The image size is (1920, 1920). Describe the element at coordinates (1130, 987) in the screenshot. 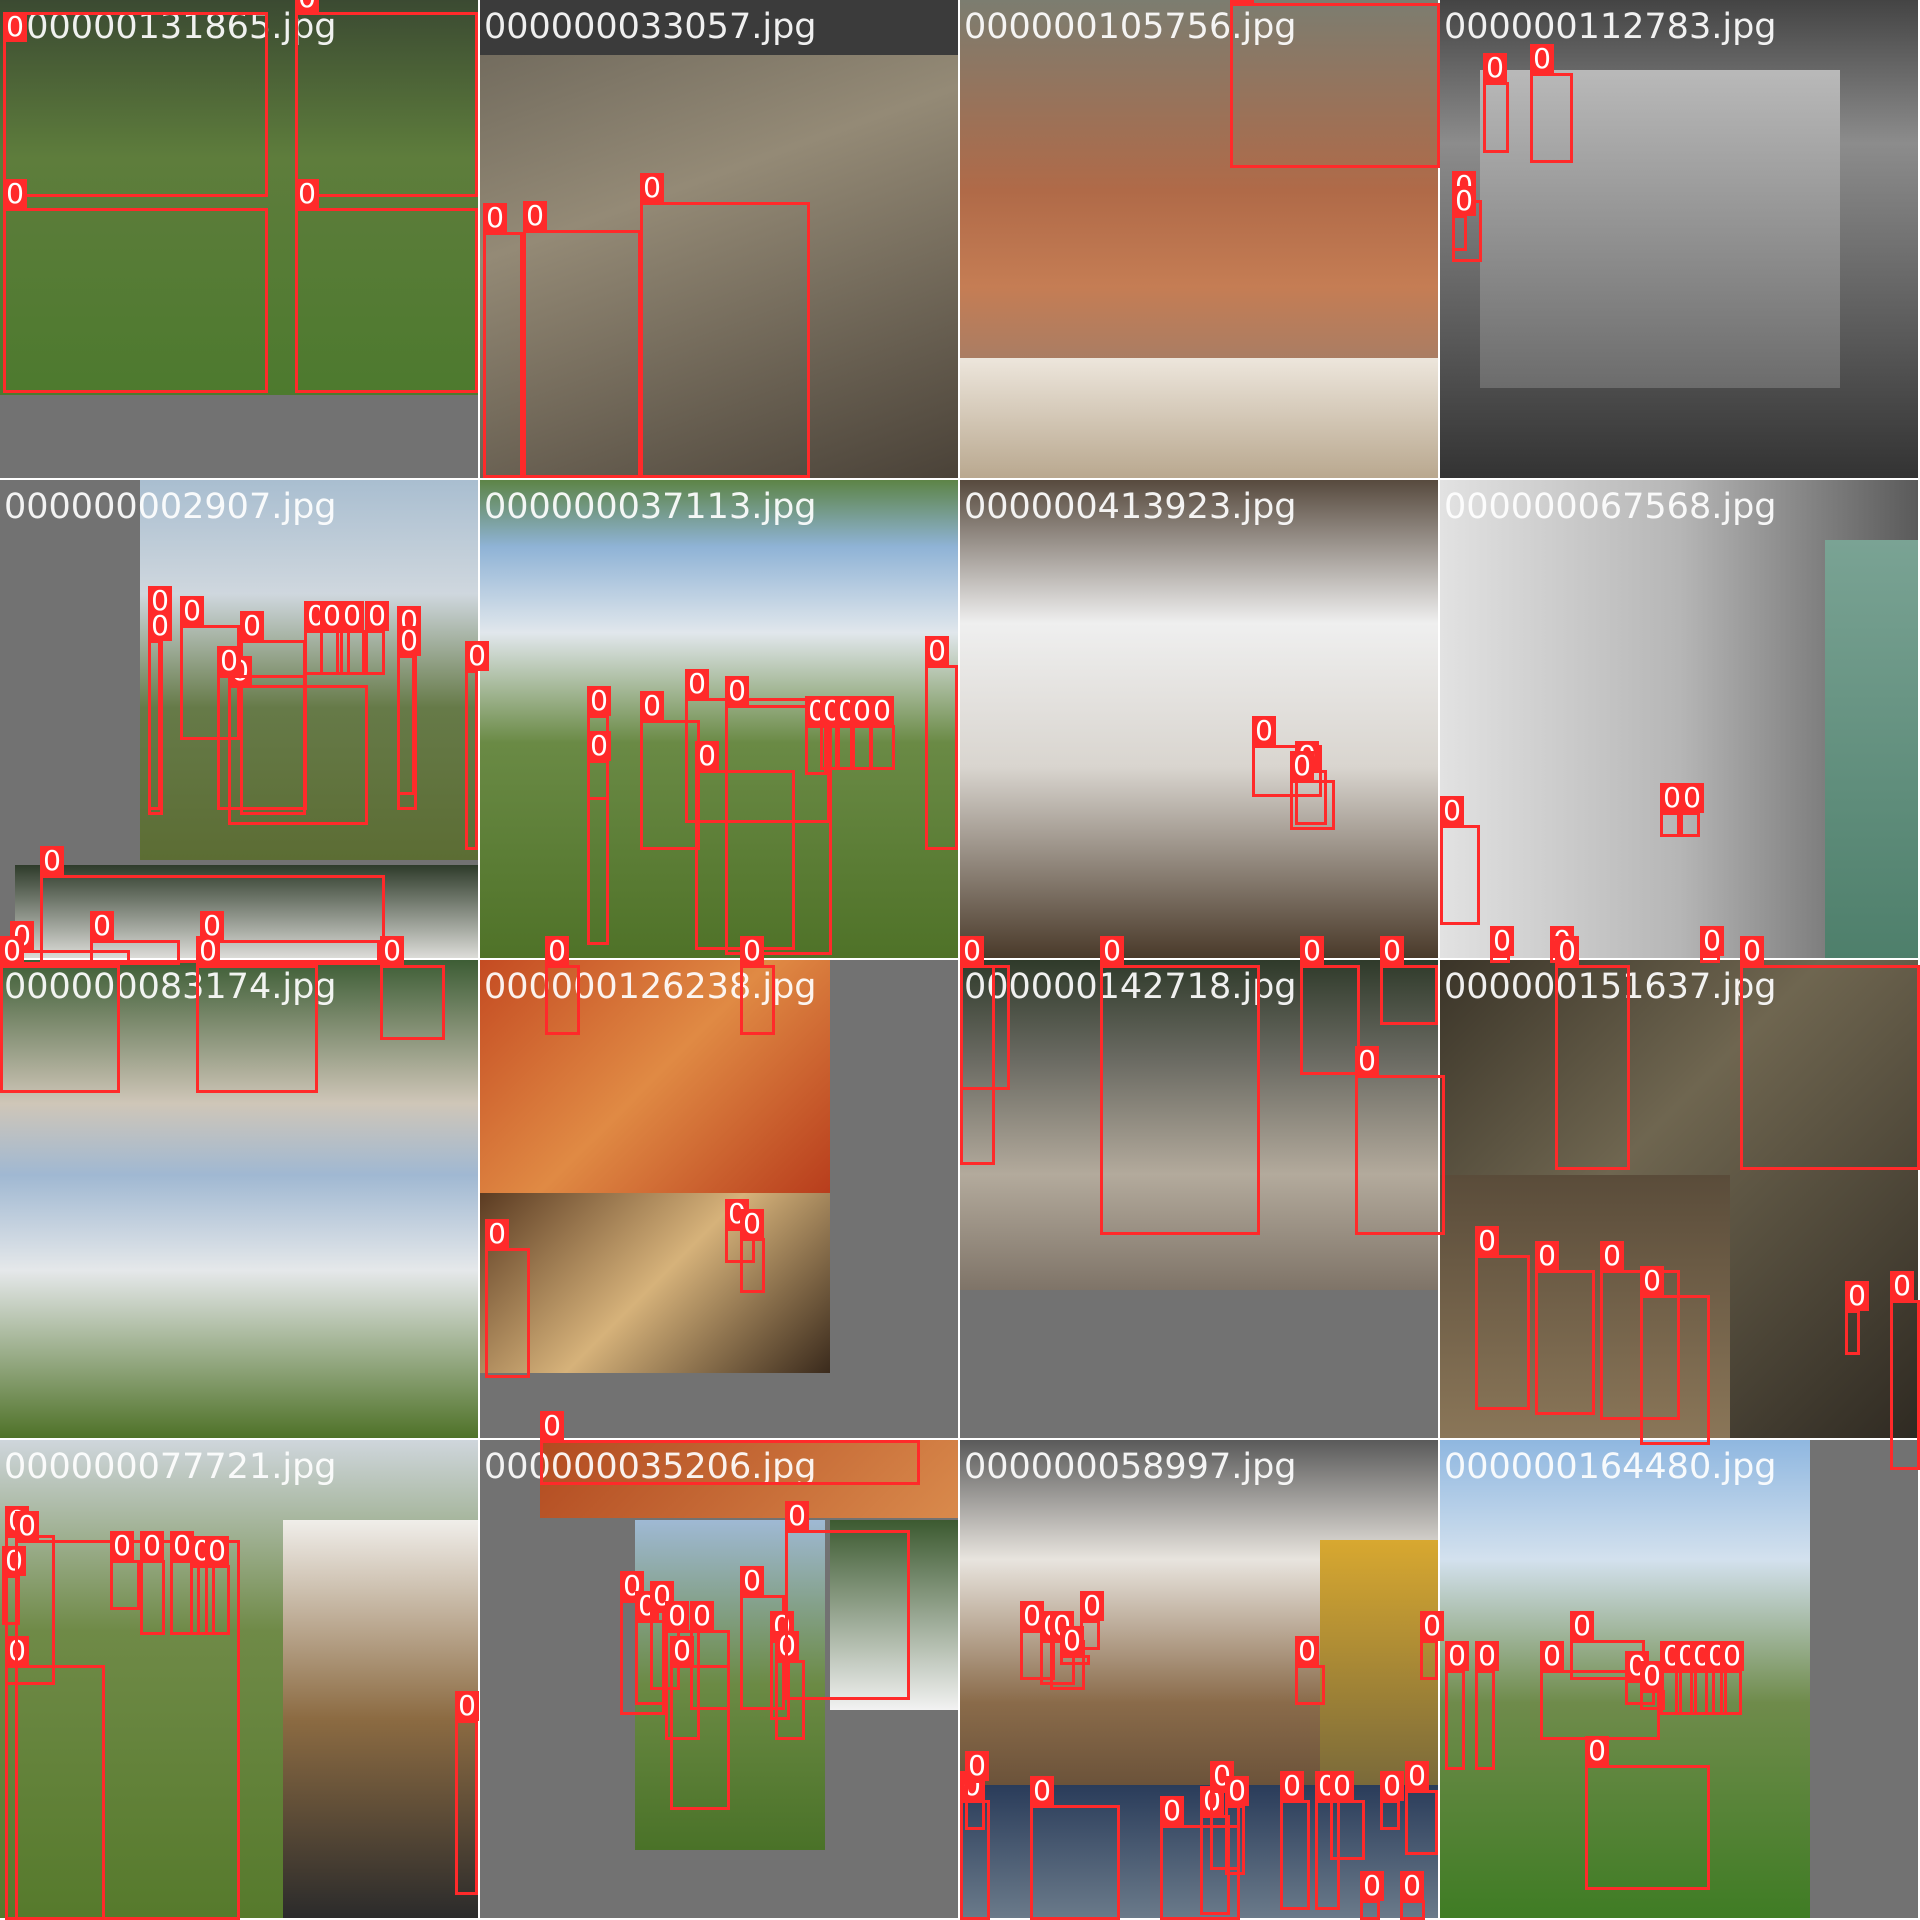

I see `tile-filename: 000000142718.jpg` at that location.